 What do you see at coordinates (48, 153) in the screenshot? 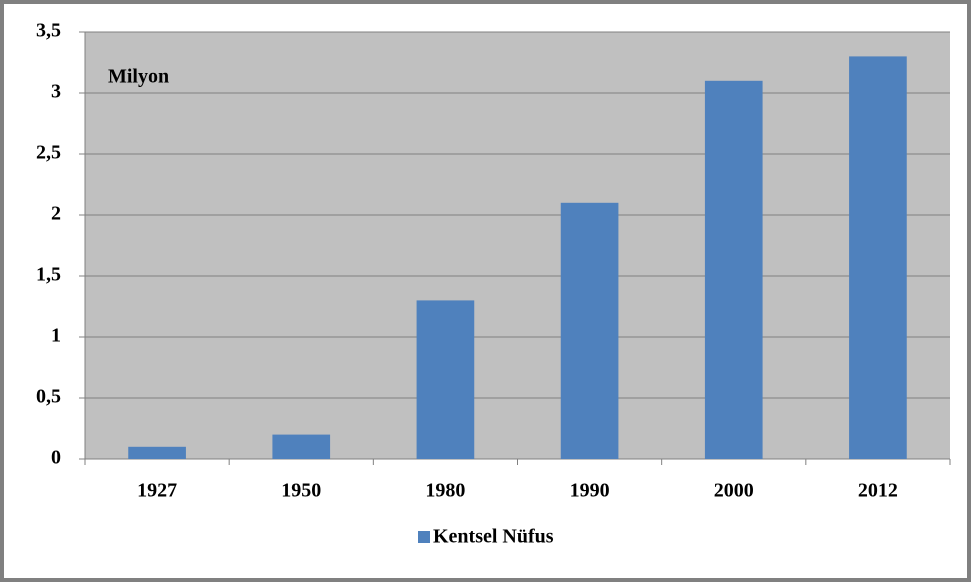
I see `y-tick-label: 2,5` at bounding box center [48, 153].